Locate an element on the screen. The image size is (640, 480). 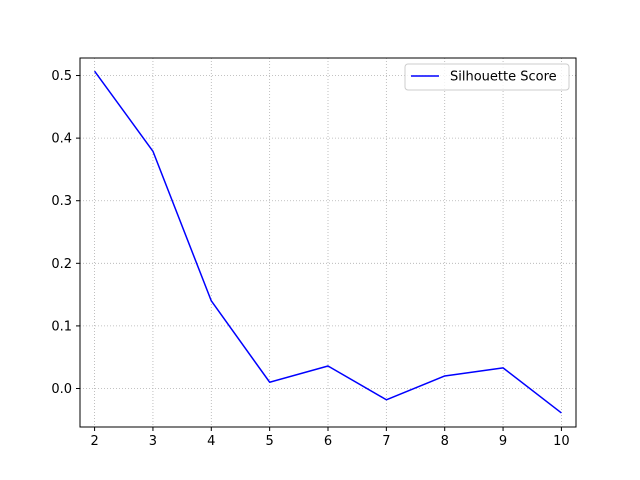
legend: Silhouette Score is located at coordinates (487, 77).